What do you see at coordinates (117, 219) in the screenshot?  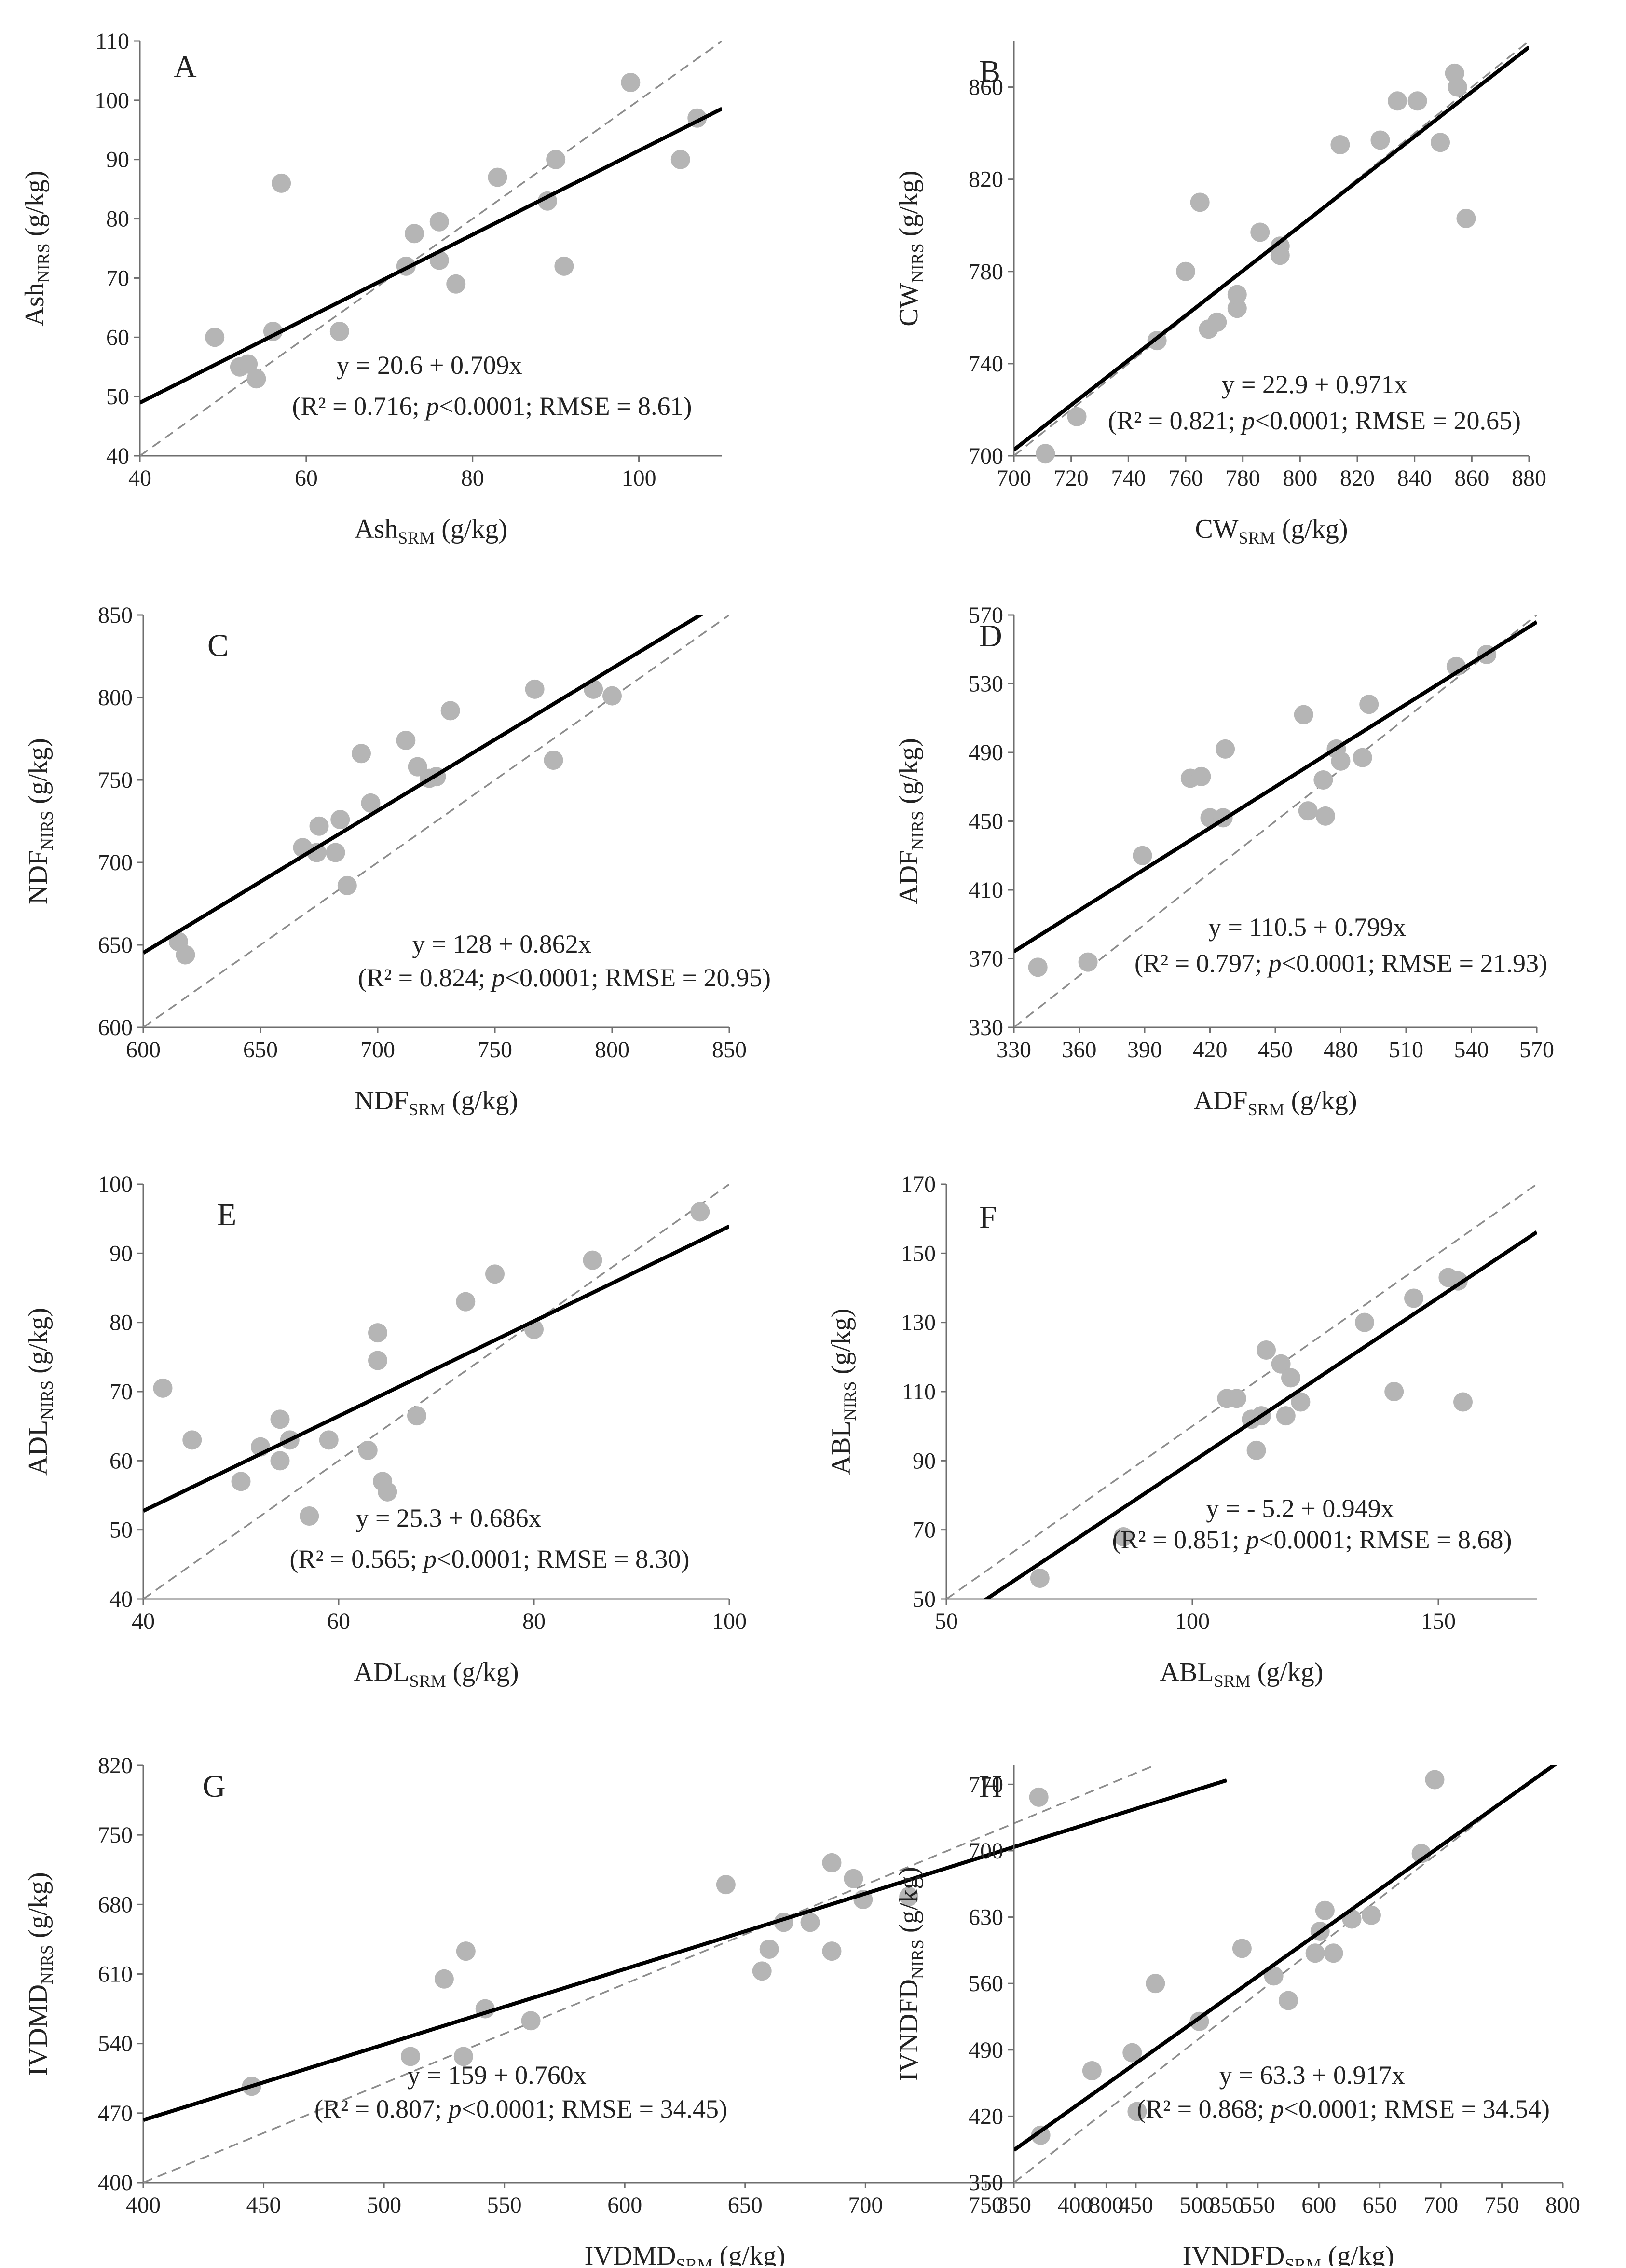 I see `y-tick-label: 80` at bounding box center [117, 219].